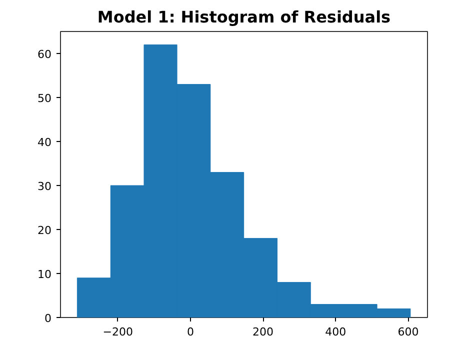  What do you see at coordinates (117, 332) in the screenshot?
I see `x-tick-label: −200` at bounding box center [117, 332].